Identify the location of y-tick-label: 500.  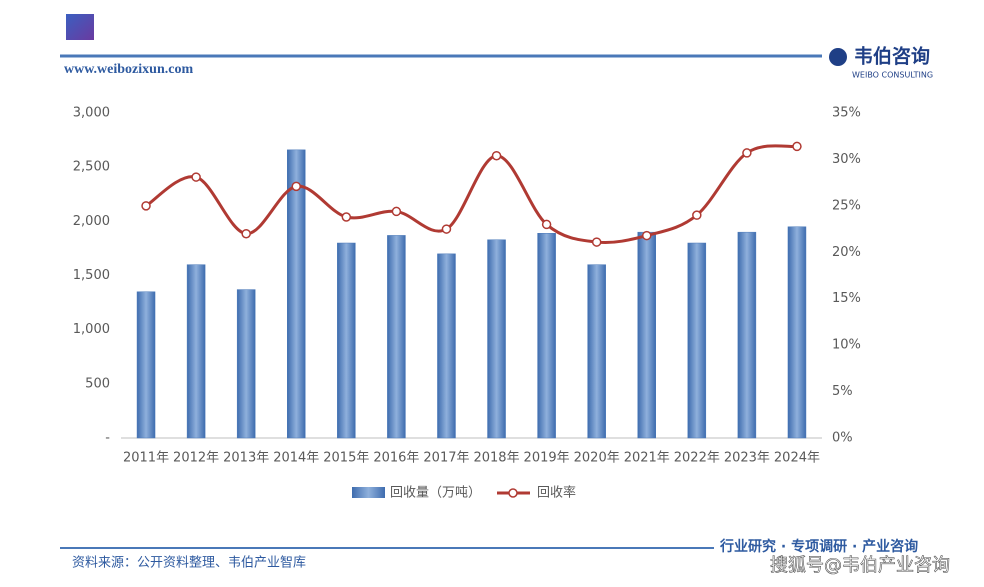
(97, 383).